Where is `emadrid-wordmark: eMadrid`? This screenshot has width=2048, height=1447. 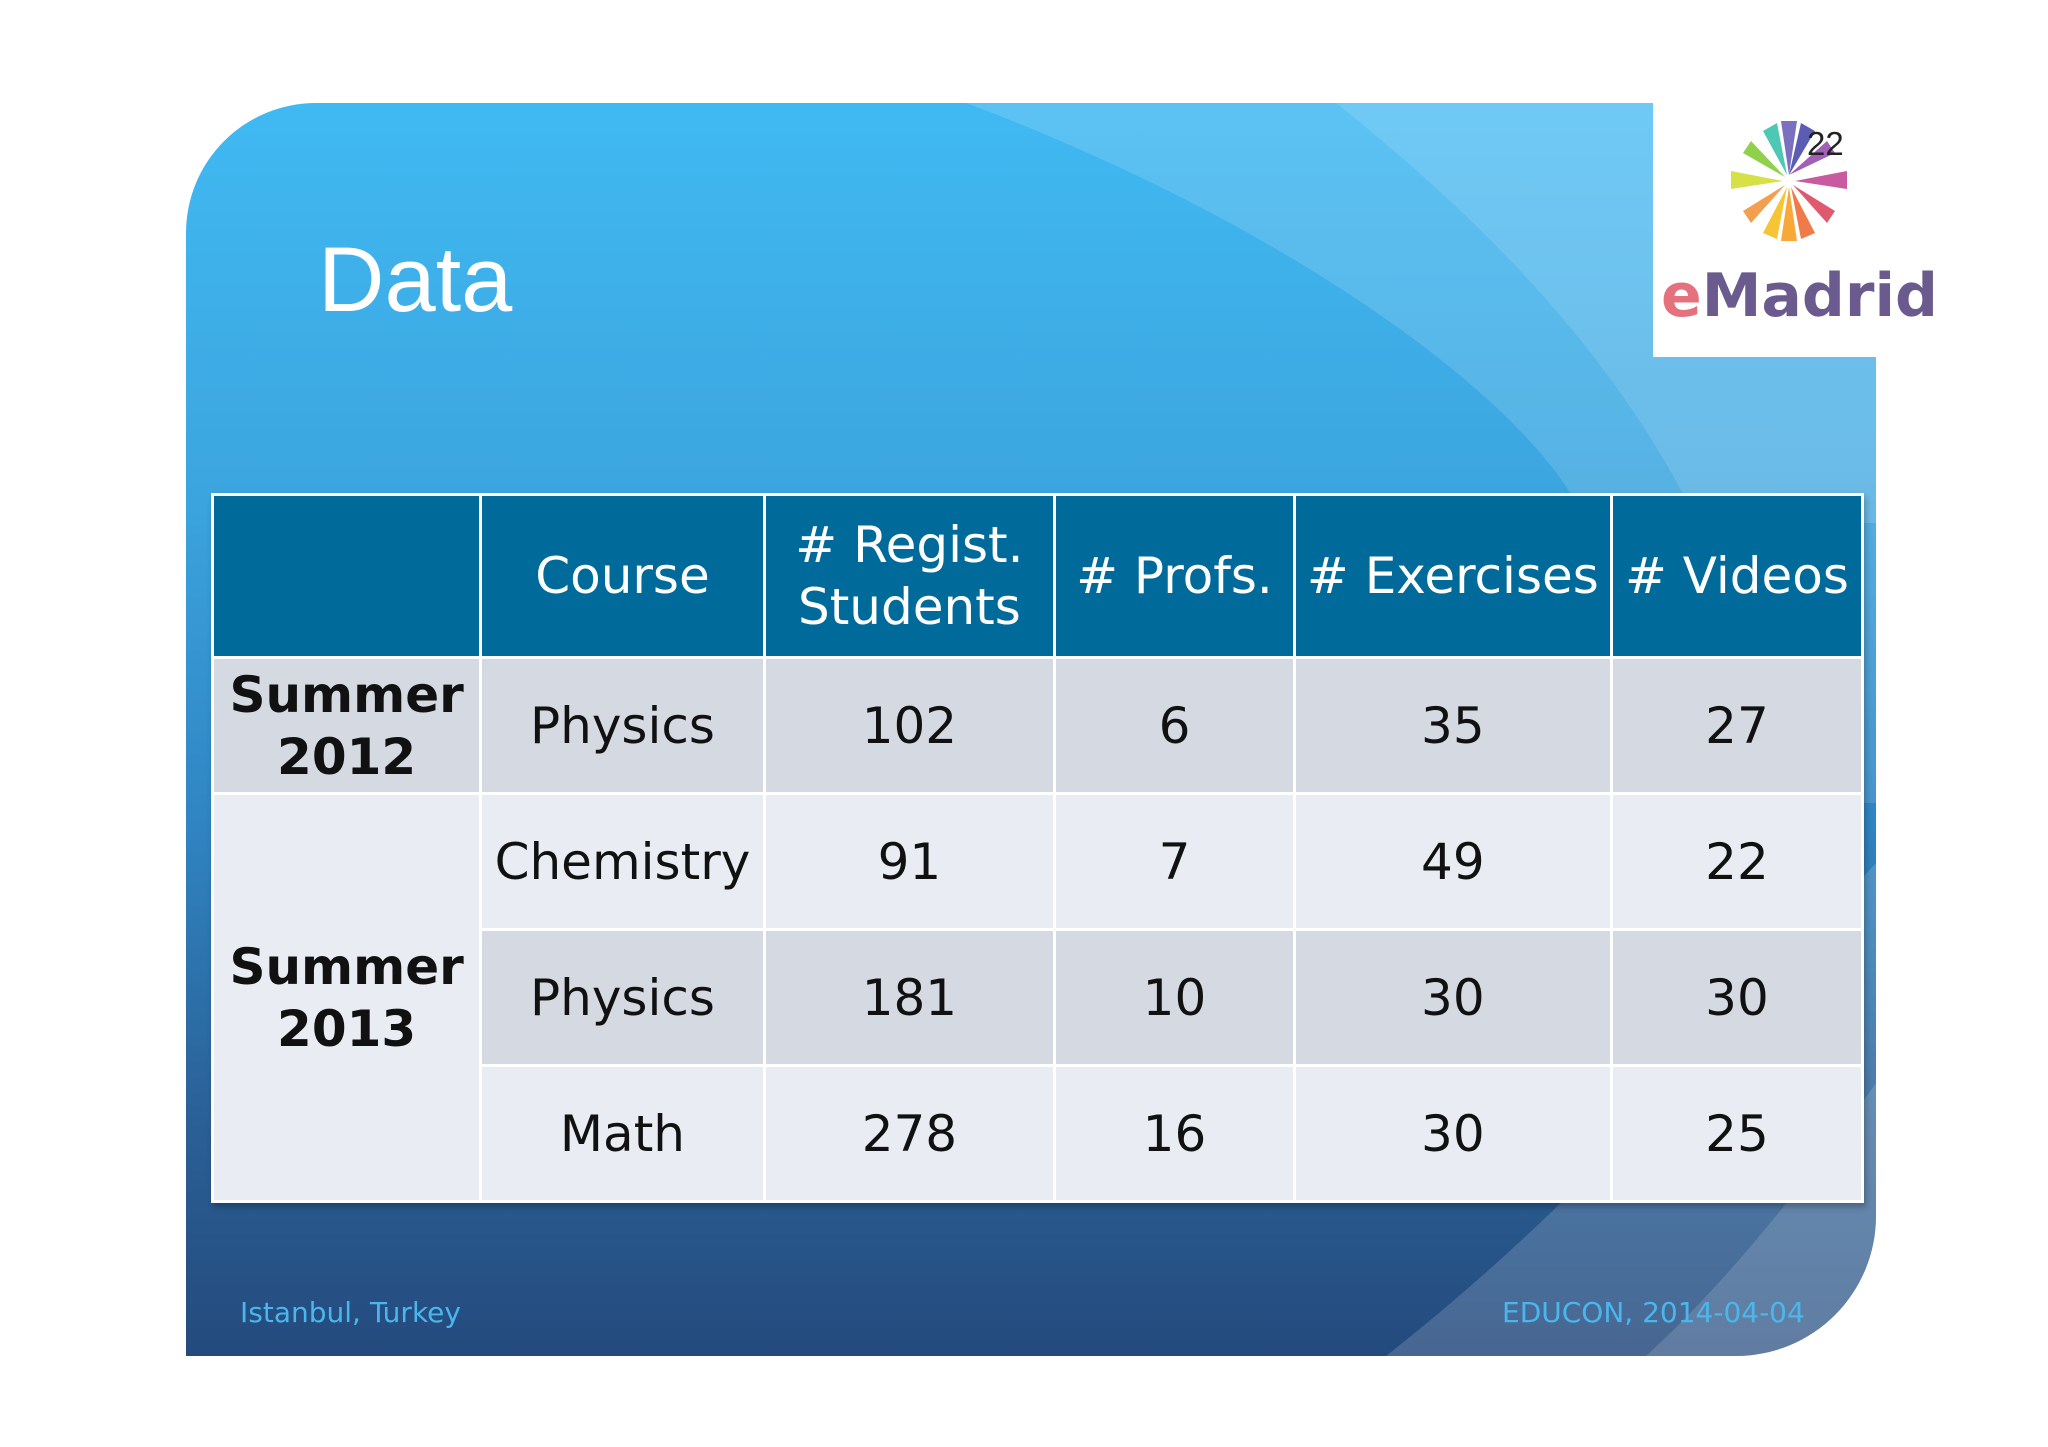
emadrid-wordmark: eMadrid is located at coordinates (1799, 296).